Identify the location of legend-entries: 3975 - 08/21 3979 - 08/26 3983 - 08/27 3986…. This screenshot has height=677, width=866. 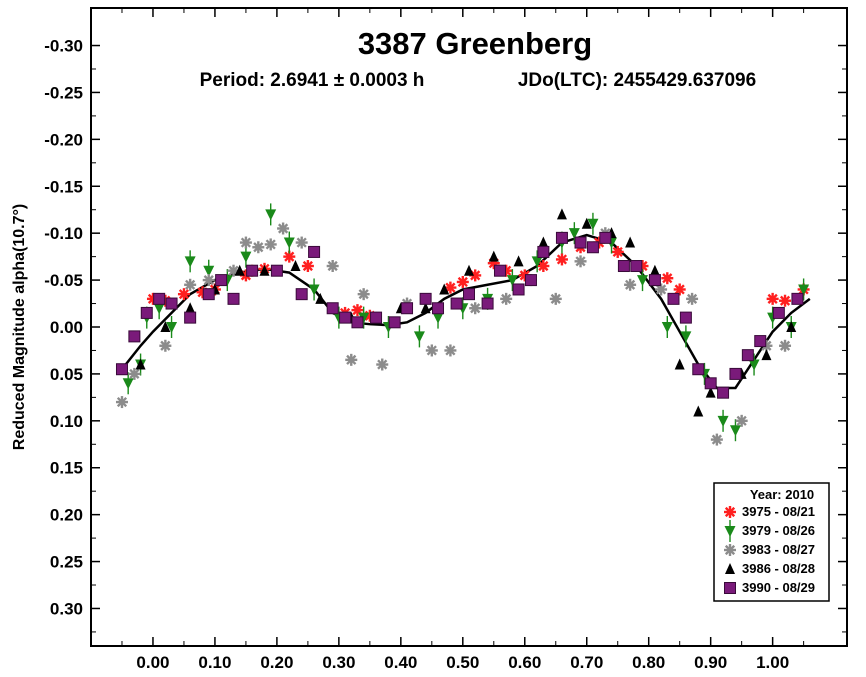
(769, 549).